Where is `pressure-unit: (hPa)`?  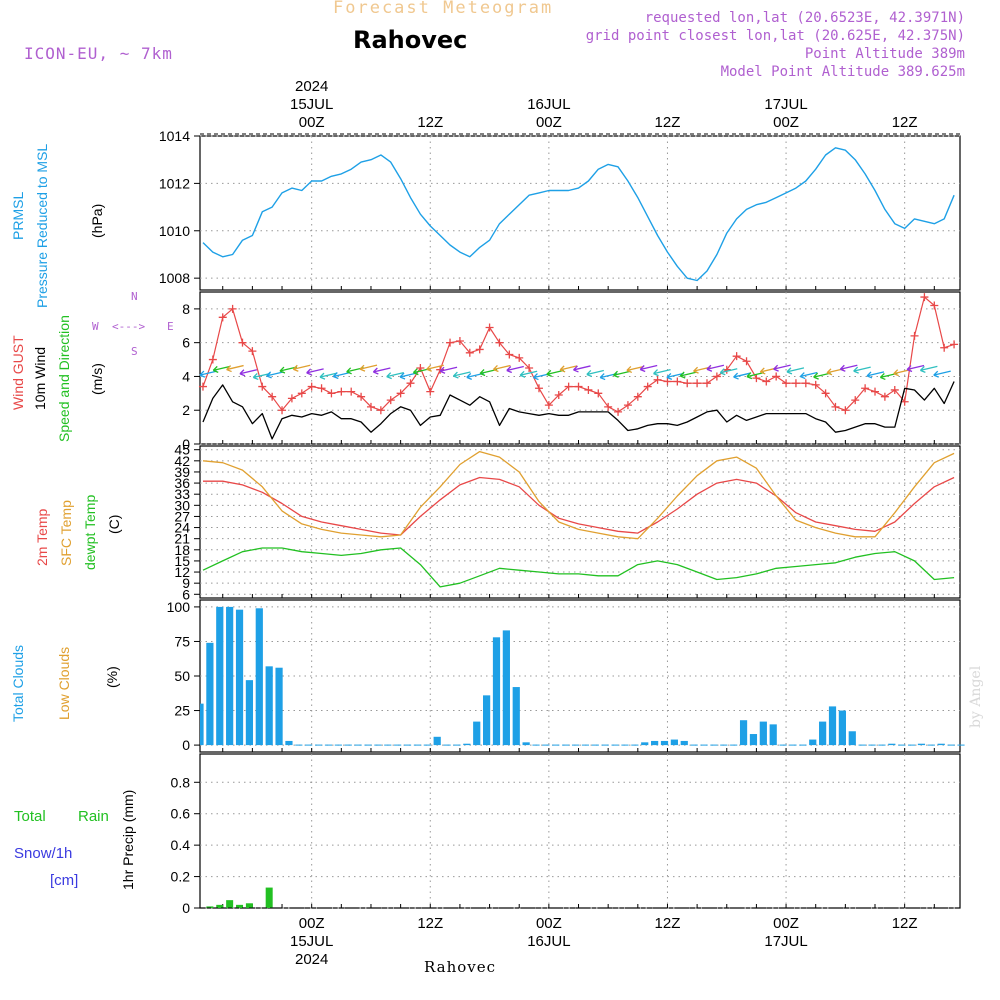
pressure-unit: (hPa) is located at coordinates (97, 220).